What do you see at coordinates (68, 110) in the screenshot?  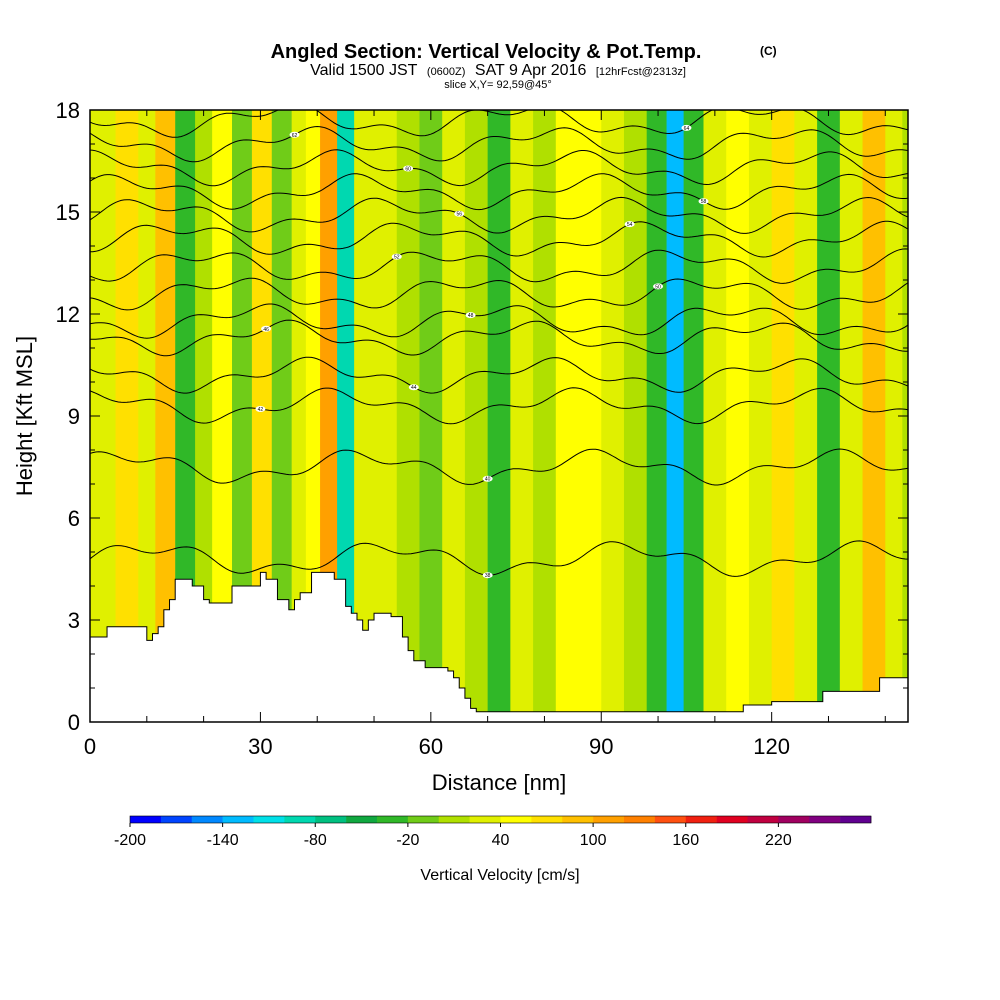 I see `y-tick-label: 18` at bounding box center [68, 110].